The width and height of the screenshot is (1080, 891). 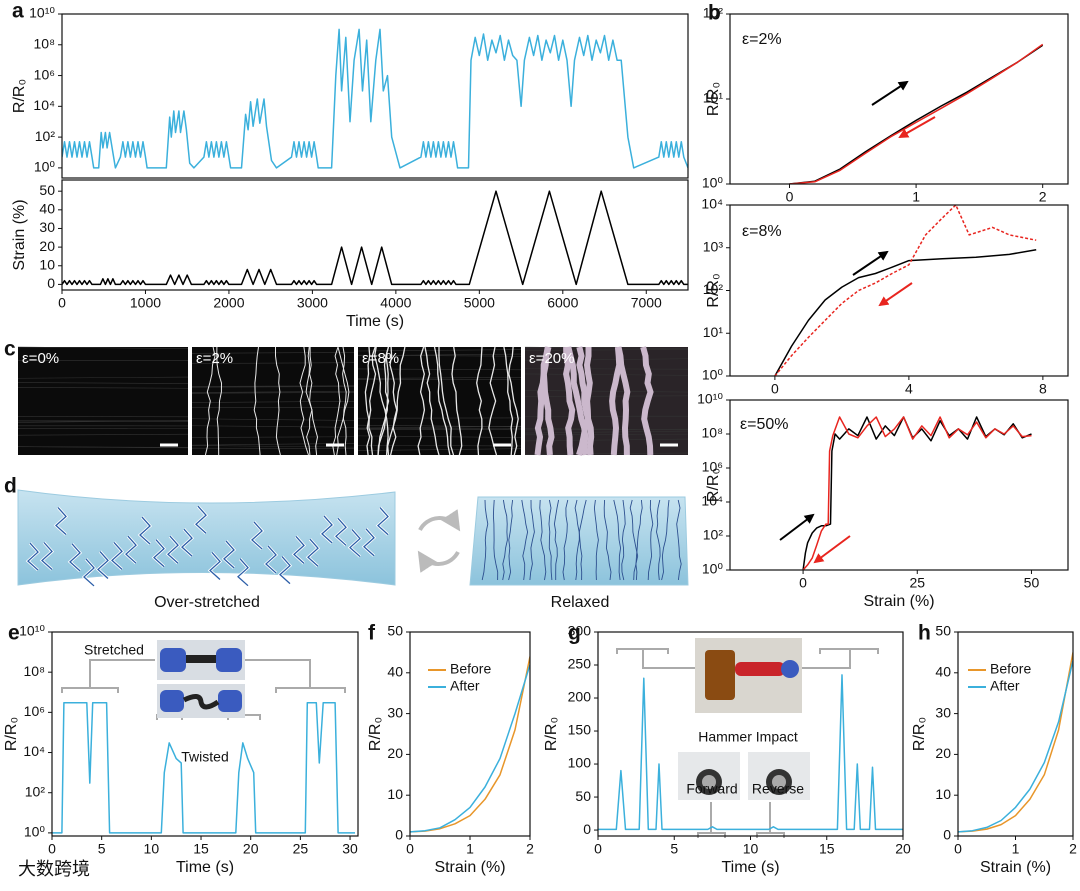 I want to click on x-tick-label: 4000, so click(x=395, y=303).